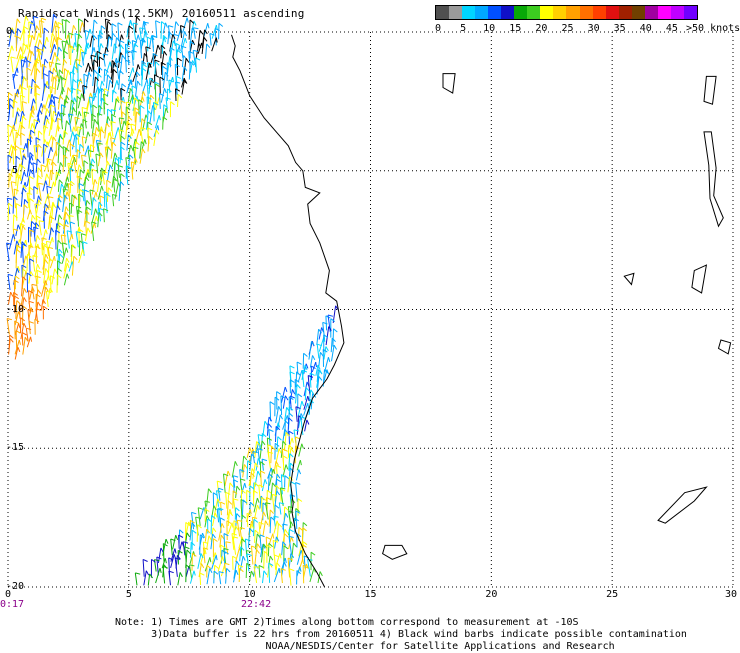 The width and height of the screenshot is (740, 653). I want to click on island-outline, so click(449, 84).